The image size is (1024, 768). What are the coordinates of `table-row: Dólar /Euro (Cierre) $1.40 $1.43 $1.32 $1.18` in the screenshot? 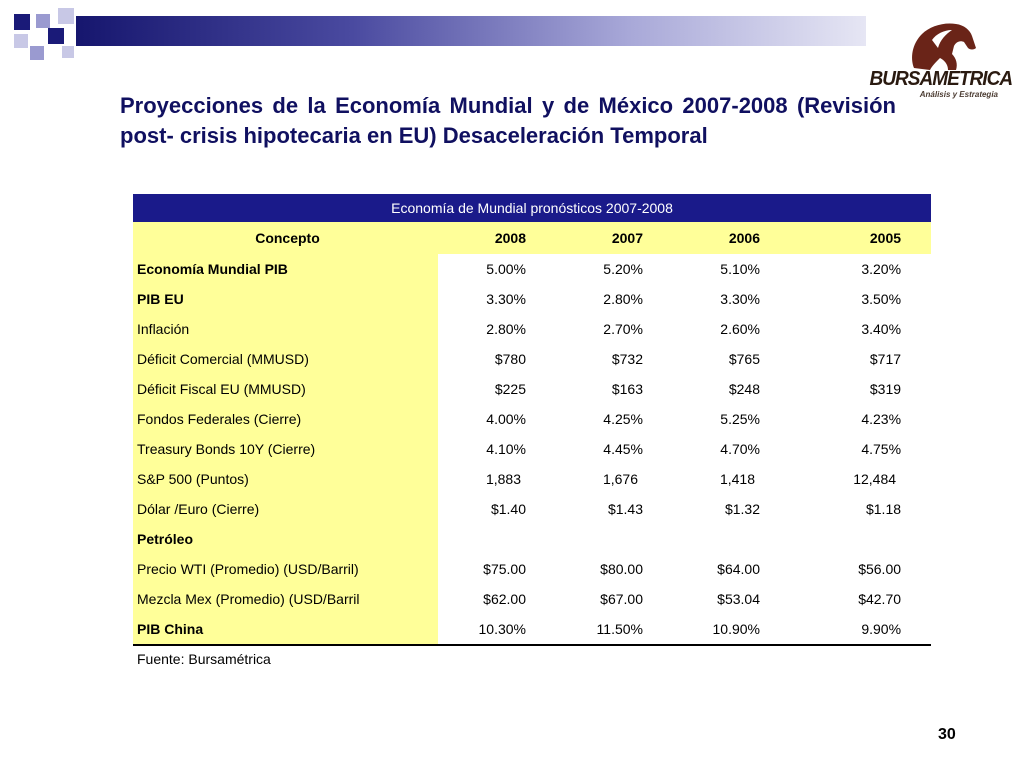 It's located at (532, 509).